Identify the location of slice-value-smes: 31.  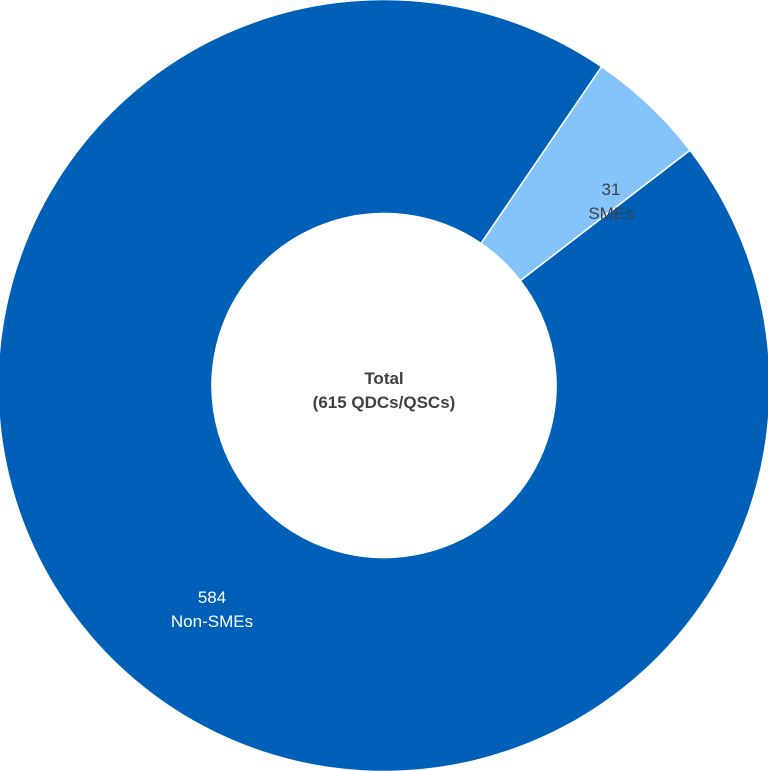
(611, 189).